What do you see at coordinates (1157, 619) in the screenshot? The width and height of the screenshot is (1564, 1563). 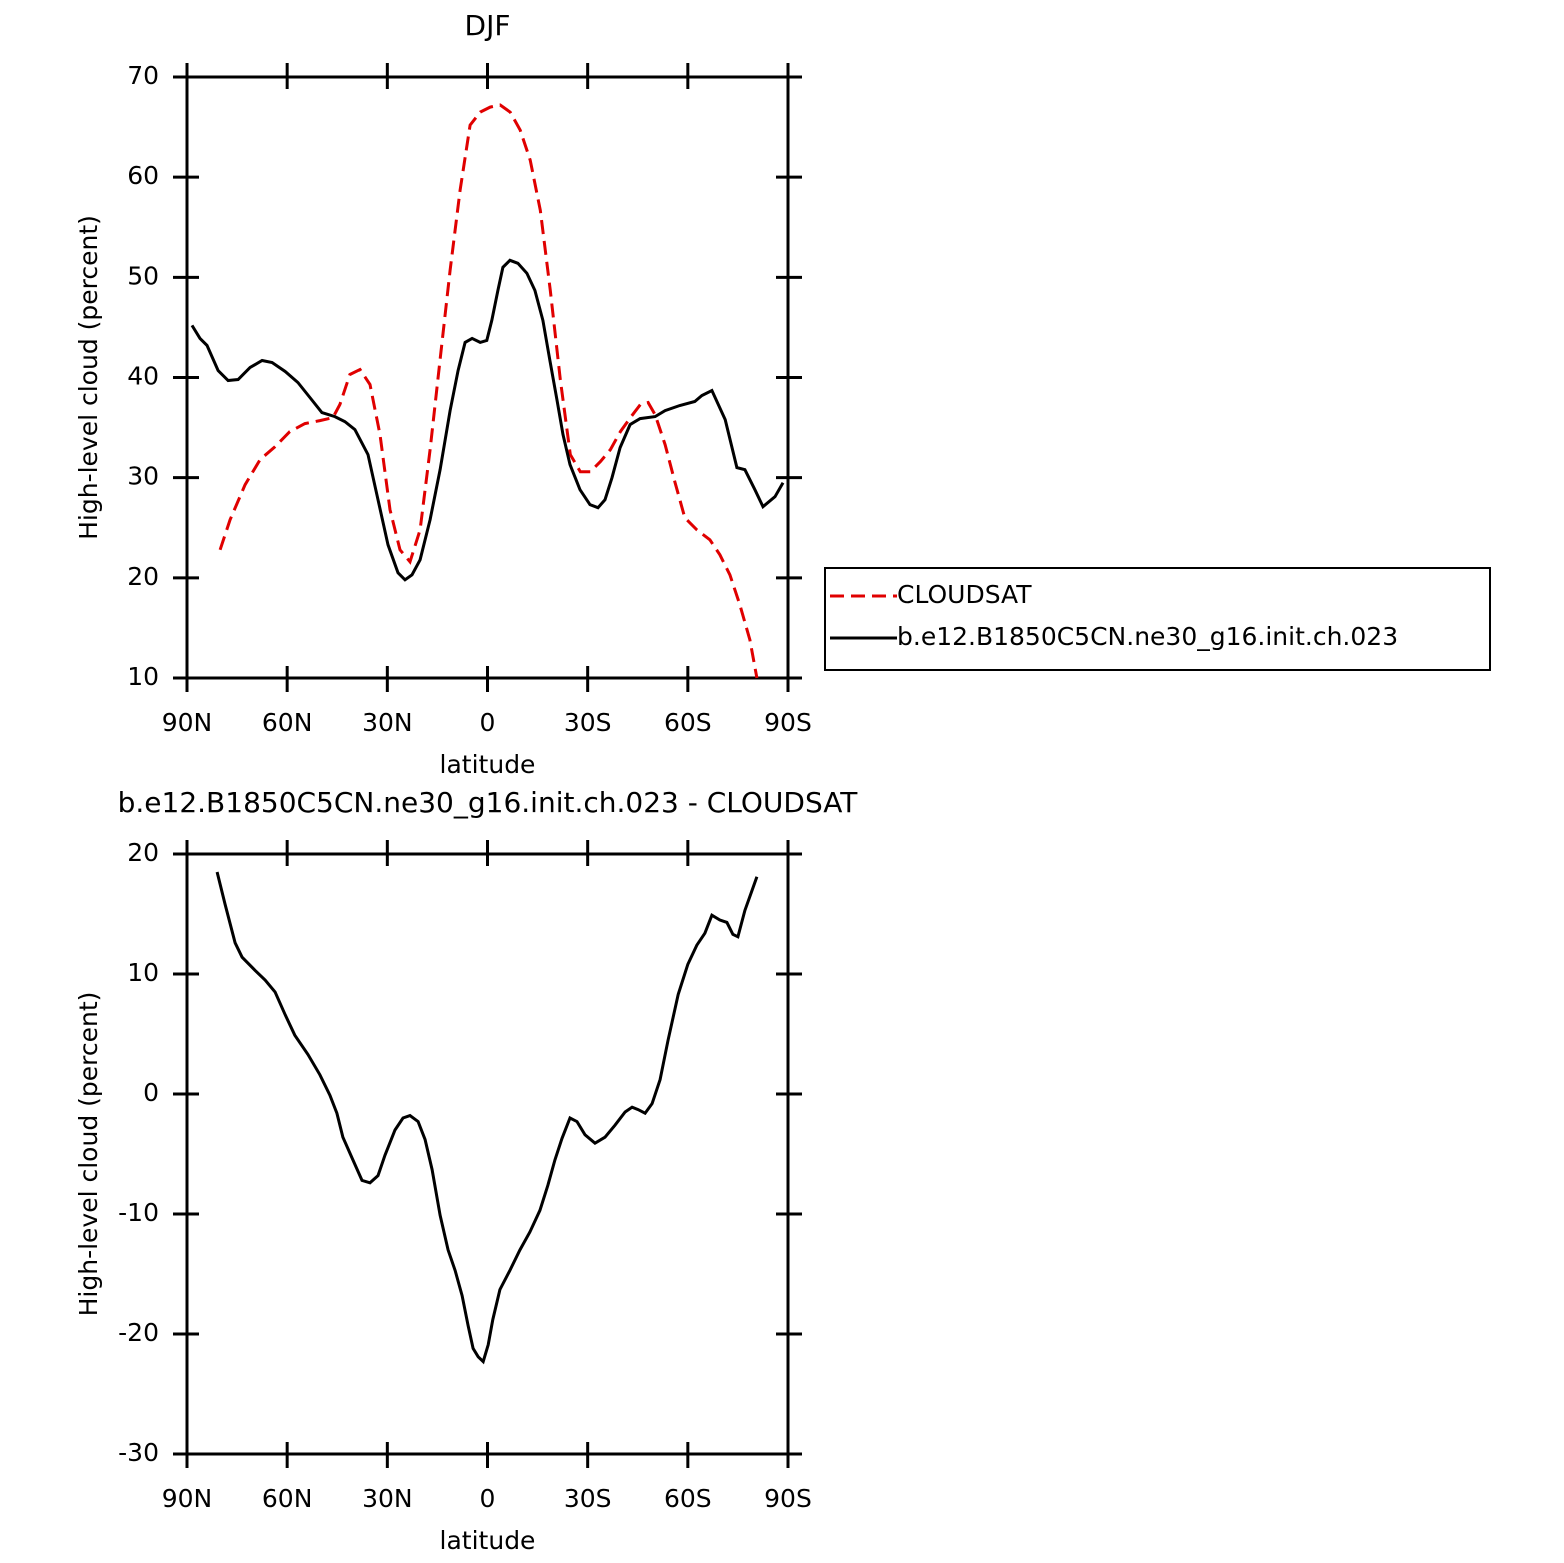 I see `legend-box` at bounding box center [1157, 619].